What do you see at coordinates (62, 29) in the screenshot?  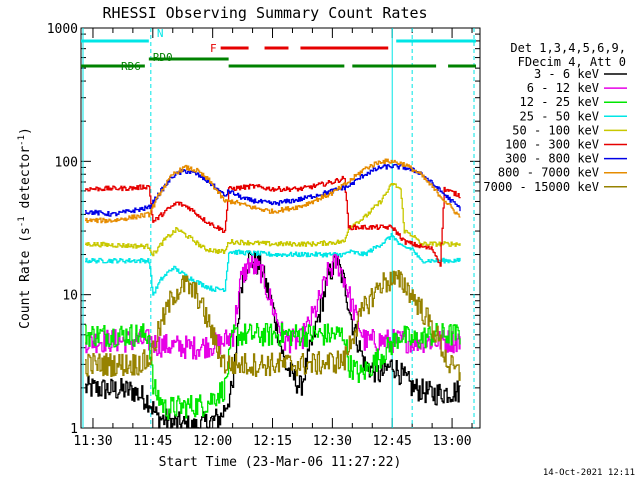 I see `y-tick-label: 1000` at bounding box center [62, 29].